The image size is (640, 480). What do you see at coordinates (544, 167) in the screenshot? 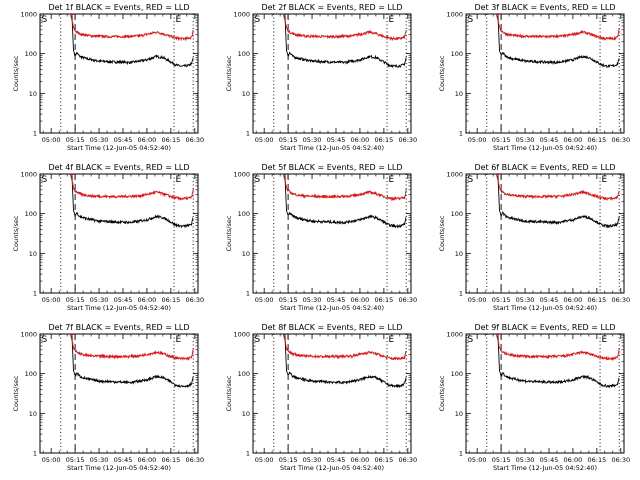
I see `panel-title: Det 6f BLACK = Events, RED = LLD` at bounding box center [544, 167].